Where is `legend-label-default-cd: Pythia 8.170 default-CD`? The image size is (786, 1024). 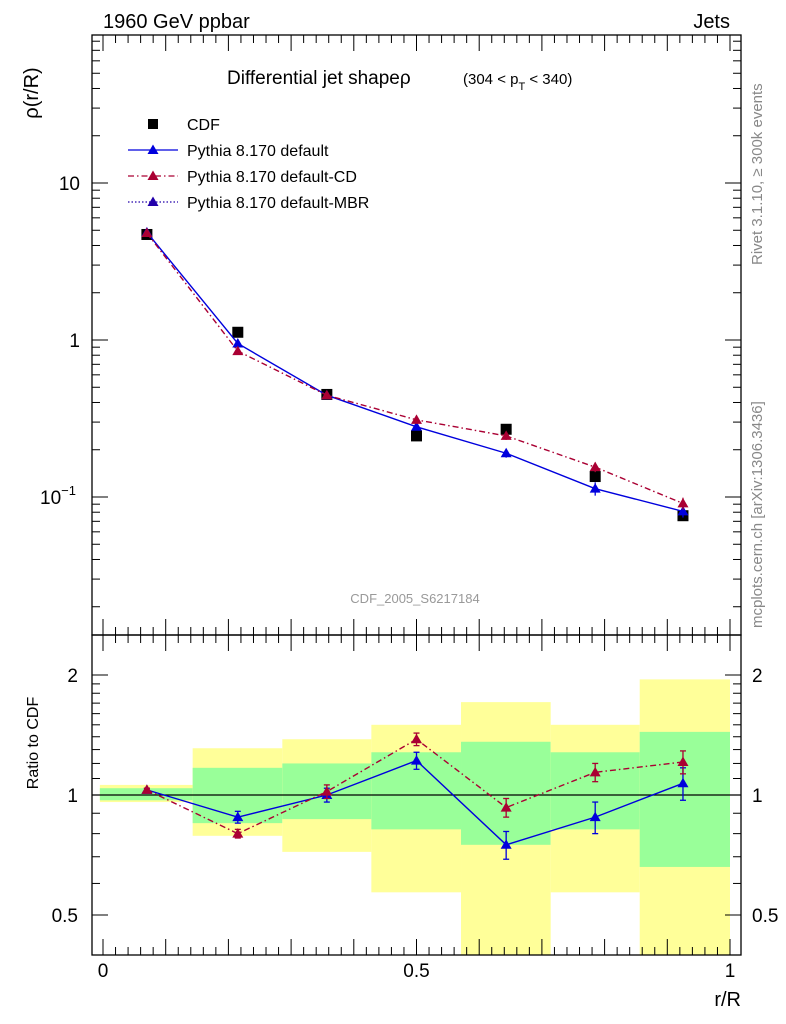
legend-label-default-cd: Pythia 8.170 default-CD is located at coordinates (272, 177).